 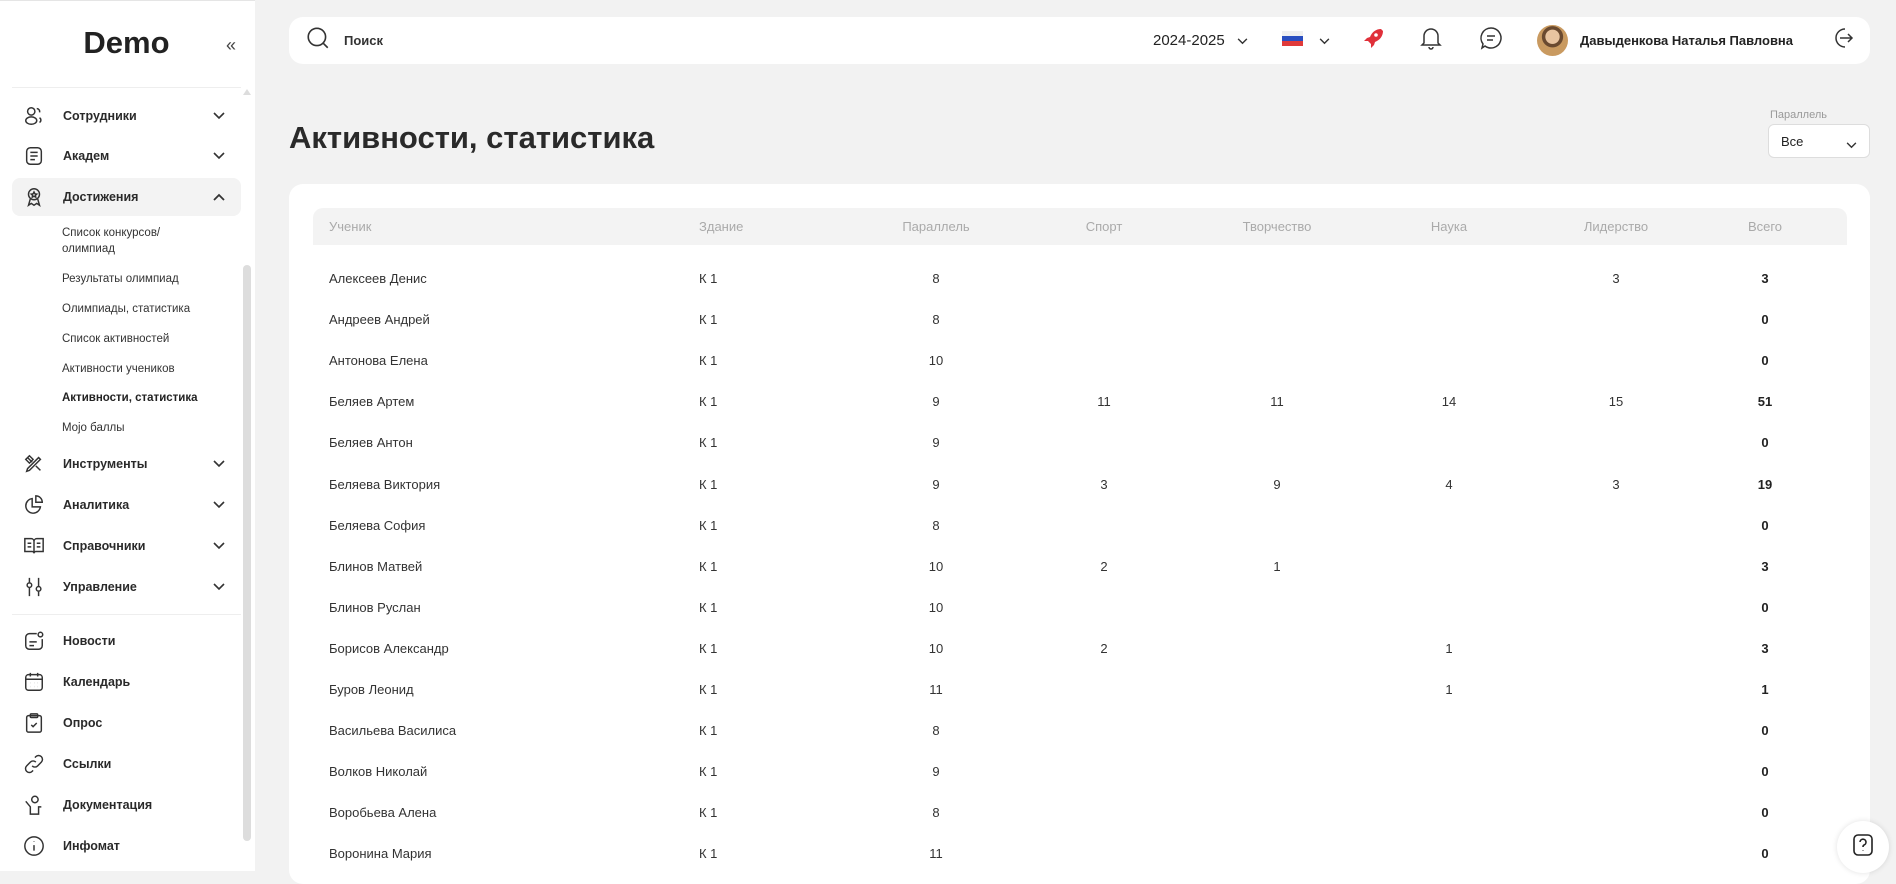 What do you see at coordinates (1306, 40) in the screenshot?
I see `language-select` at bounding box center [1306, 40].